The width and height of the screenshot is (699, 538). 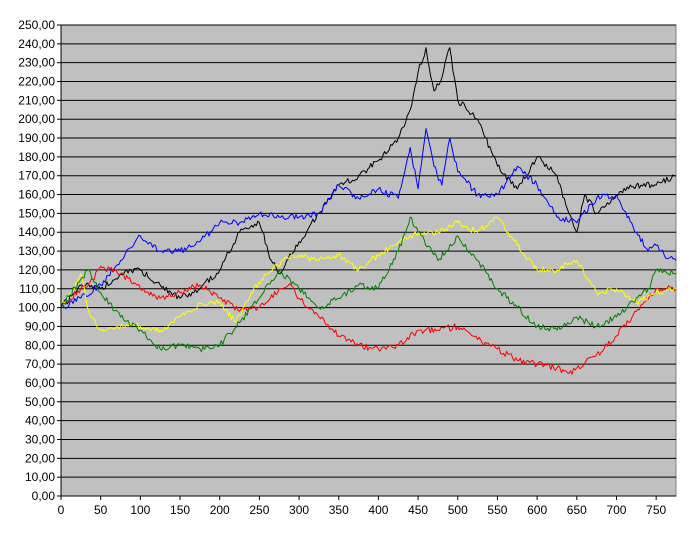 What do you see at coordinates (40, 345) in the screenshot?
I see `y-tick-label: 80,00` at bounding box center [40, 345].